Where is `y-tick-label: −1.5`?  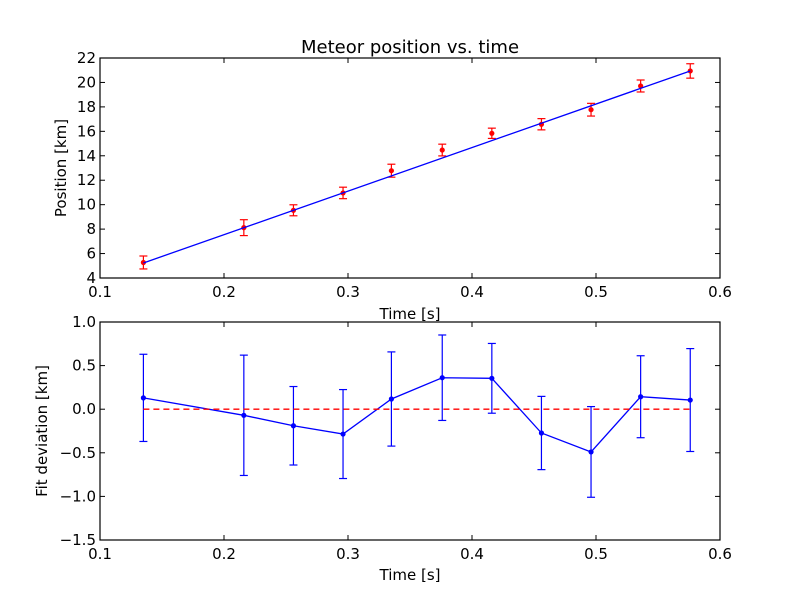
y-tick-label: −1.5 is located at coordinates (78, 540).